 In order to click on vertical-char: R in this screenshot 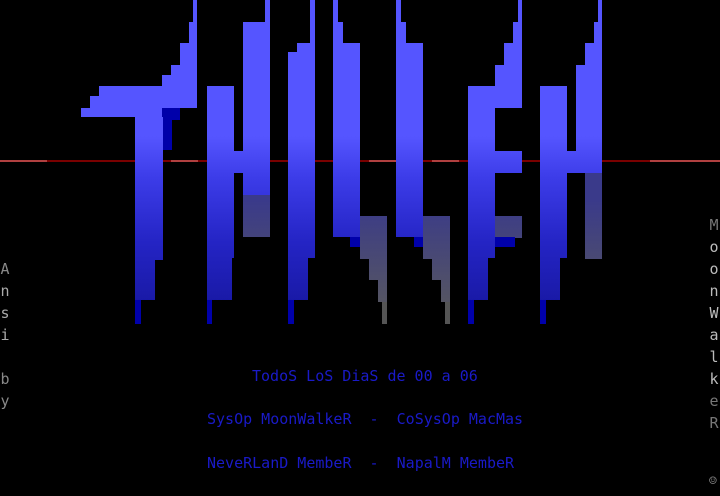, I will do `click(714, 423)`.